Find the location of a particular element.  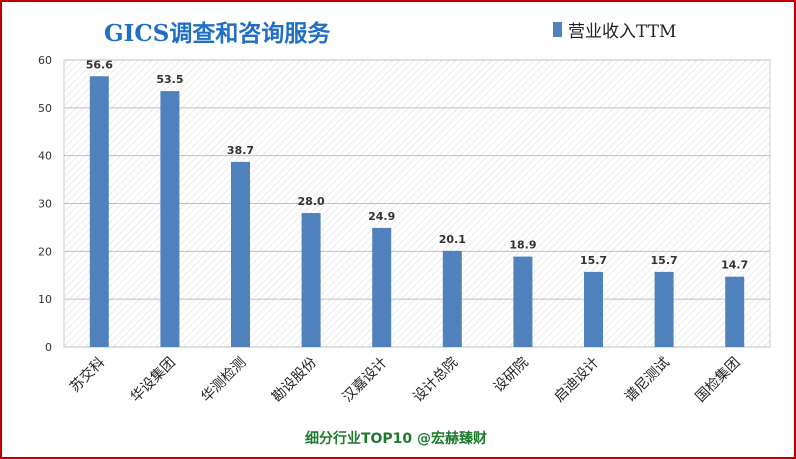

y-tick-label: 0 is located at coordinates (48, 347).